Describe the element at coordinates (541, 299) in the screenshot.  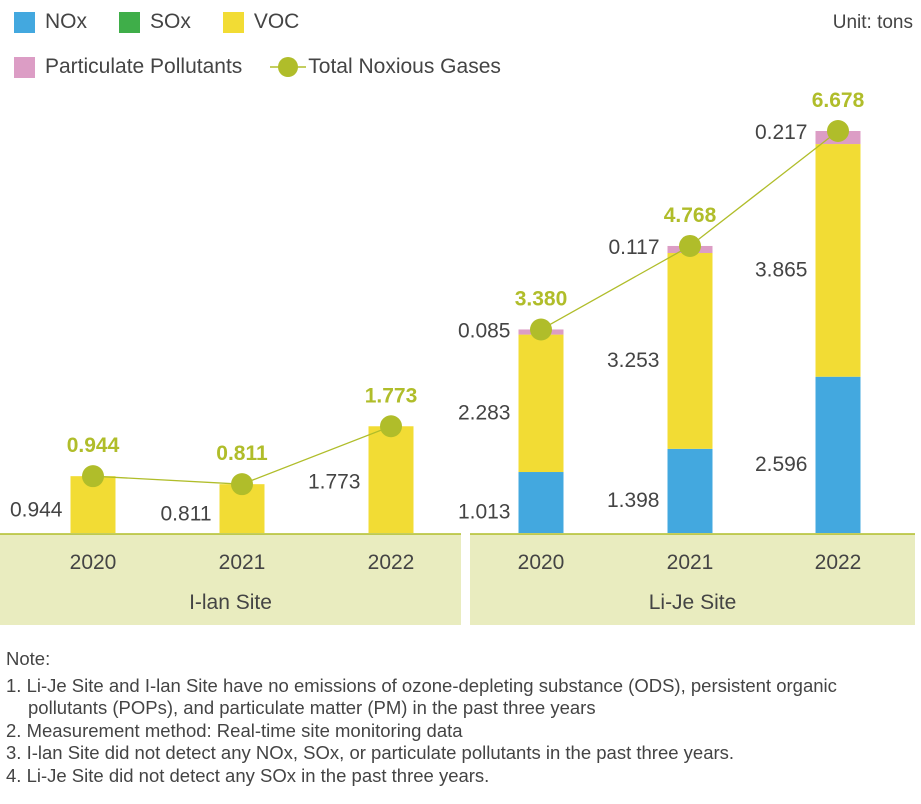
I see `total-value-label: 3.380` at that location.